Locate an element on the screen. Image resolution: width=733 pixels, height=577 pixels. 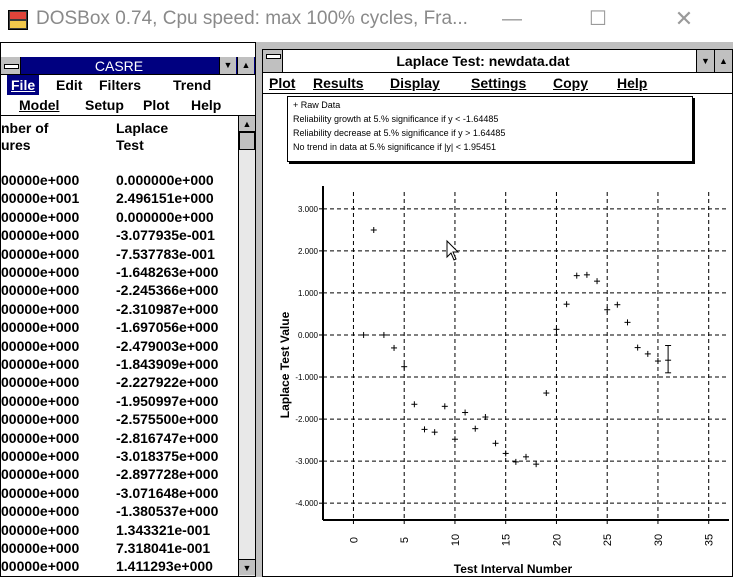
laplace-menubar: Plot Results Display Settings Copy Help is located at coordinates (497, 83).